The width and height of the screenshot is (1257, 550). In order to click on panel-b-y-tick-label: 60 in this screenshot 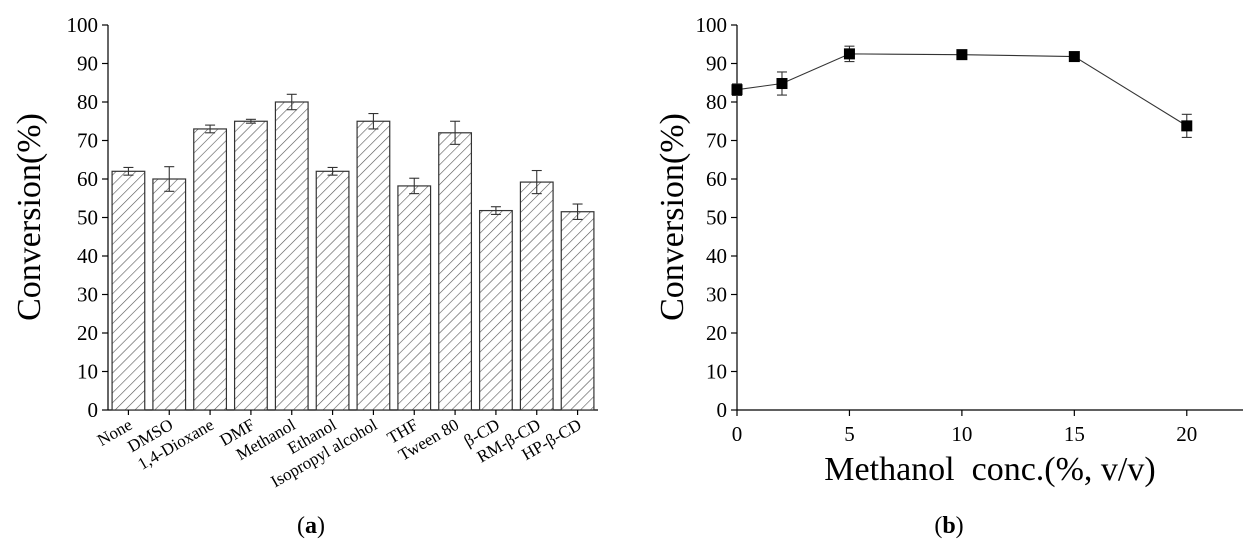, I will do `click(716, 179)`.